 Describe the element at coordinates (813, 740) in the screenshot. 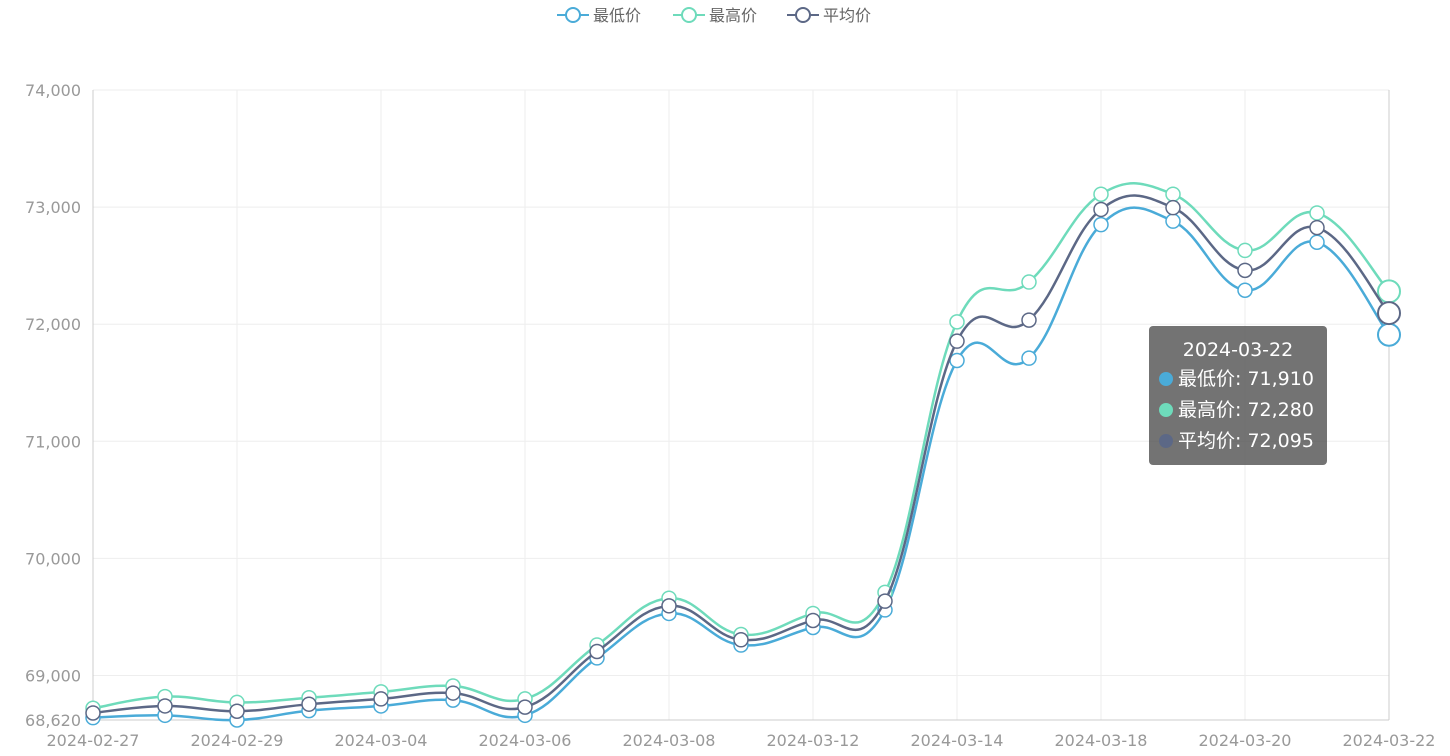

I see `x-tick-label: 2024-03-12` at that location.